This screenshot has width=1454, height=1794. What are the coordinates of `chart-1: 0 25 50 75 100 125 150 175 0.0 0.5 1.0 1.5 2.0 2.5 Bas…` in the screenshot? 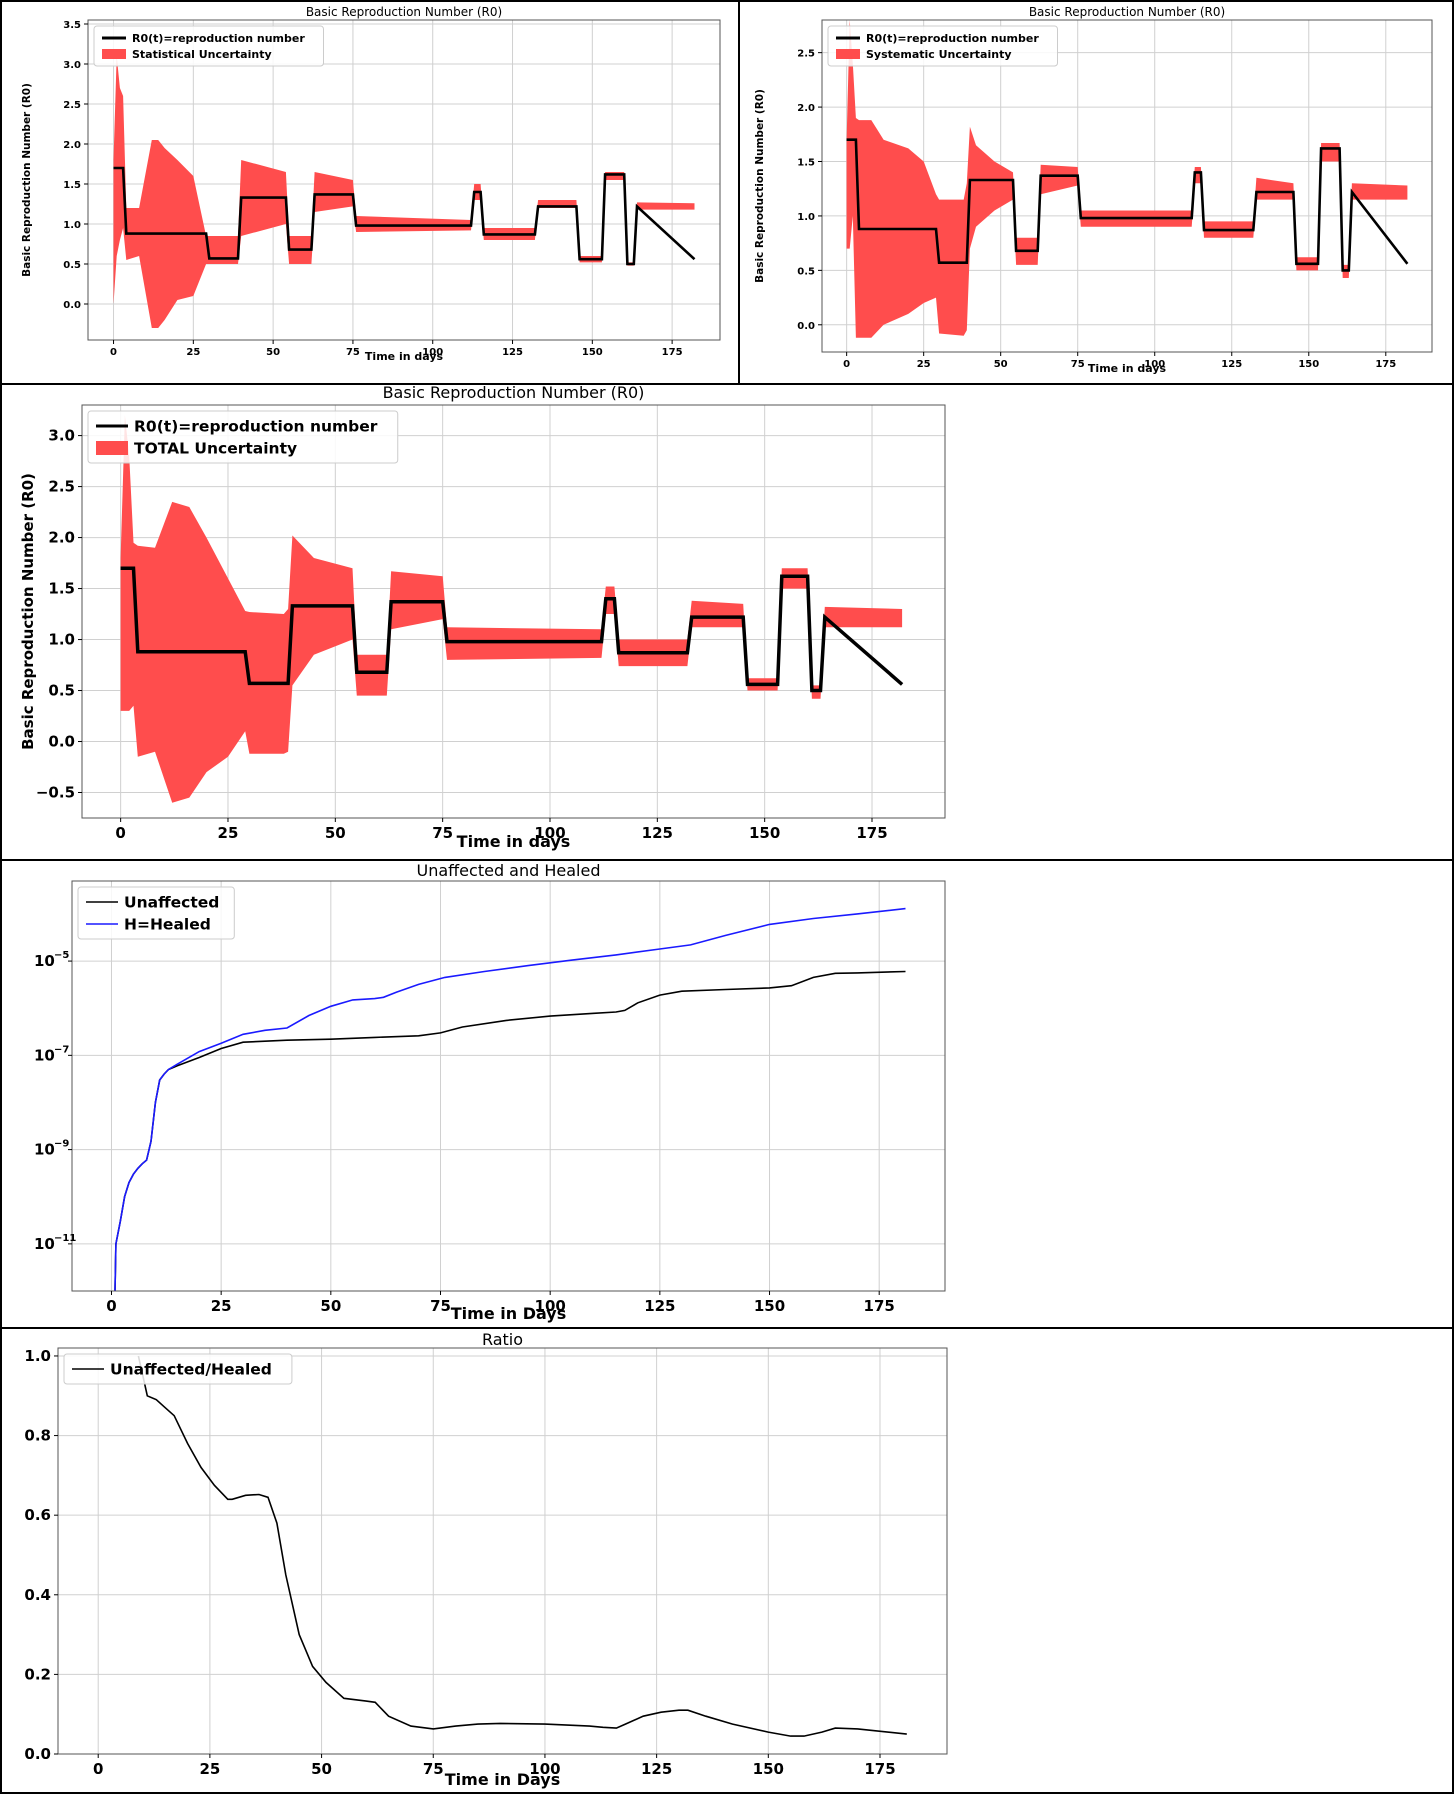 It's located at (1093, 190).